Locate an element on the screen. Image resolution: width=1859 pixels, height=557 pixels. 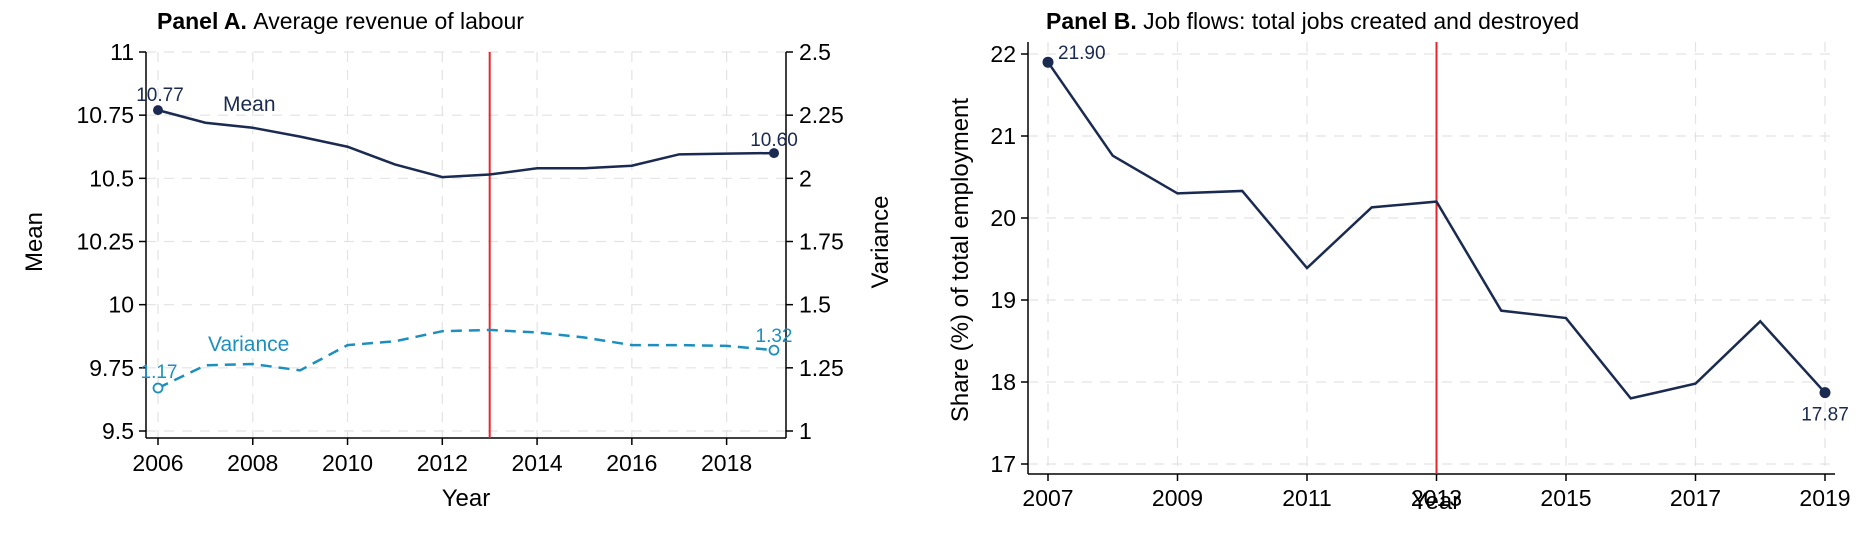
y-tick-label-left: 10.5 is located at coordinates (111, 178).